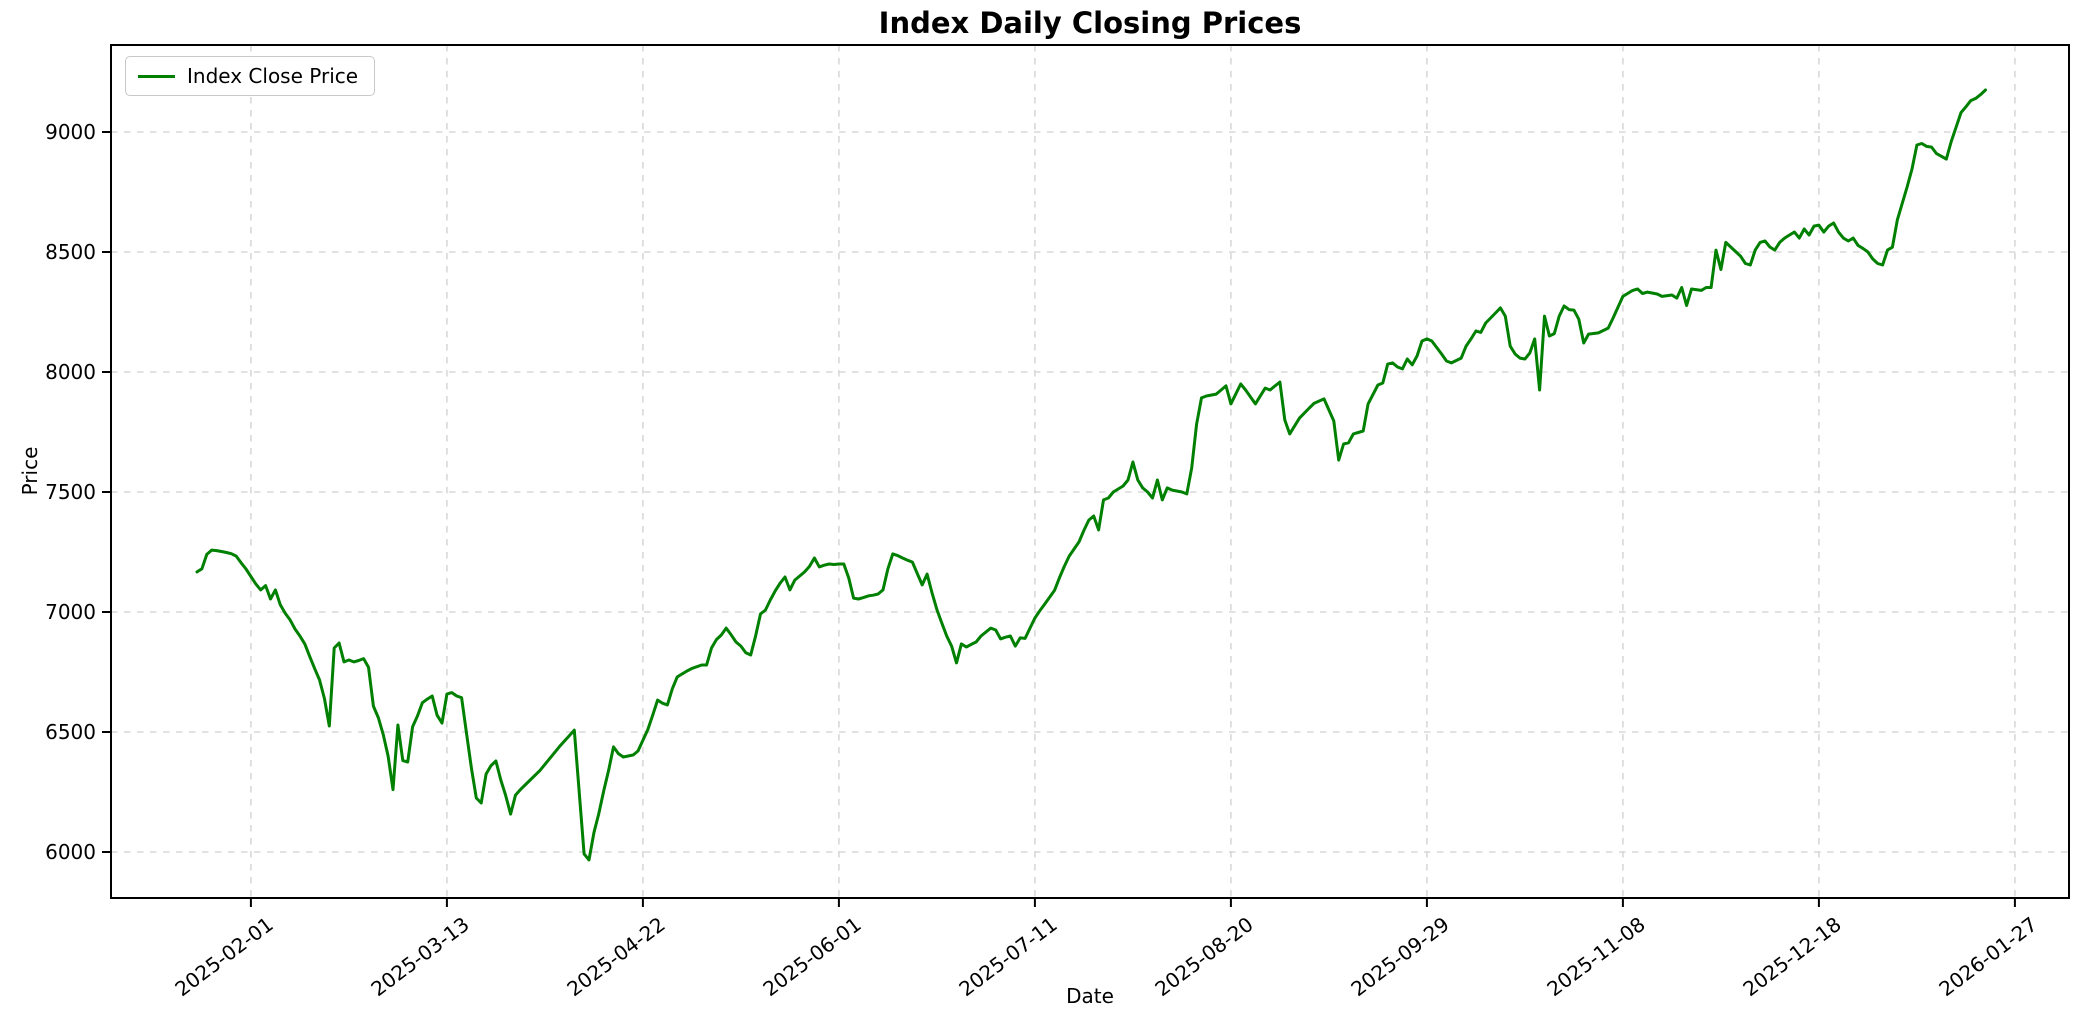 The width and height of the screenshot is (2084, 1035). I want to click on legend-line-sample, so click(156, 76).